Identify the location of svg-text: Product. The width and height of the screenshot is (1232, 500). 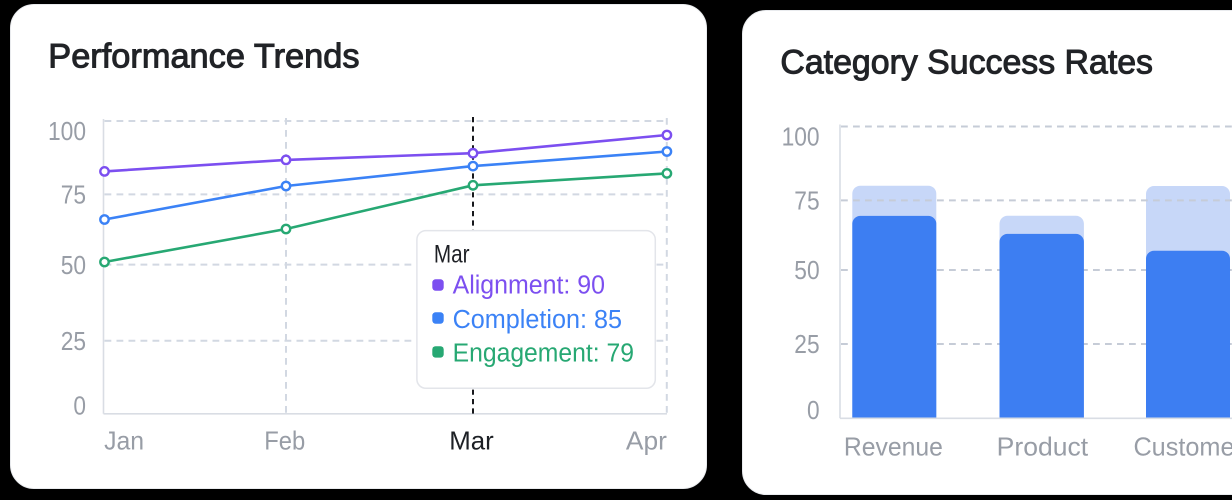
(1043, 447).